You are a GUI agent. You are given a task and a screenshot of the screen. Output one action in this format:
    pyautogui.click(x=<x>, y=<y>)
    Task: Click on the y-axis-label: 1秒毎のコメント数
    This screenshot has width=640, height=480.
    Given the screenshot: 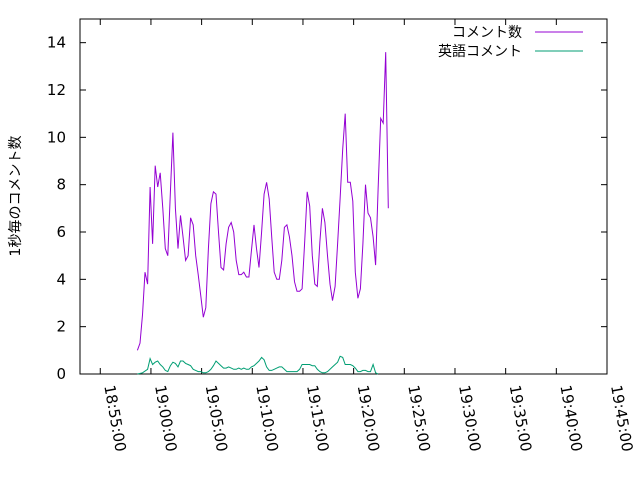 What is the action you would take?
    pyautogui.click(x=16, y=196)
    